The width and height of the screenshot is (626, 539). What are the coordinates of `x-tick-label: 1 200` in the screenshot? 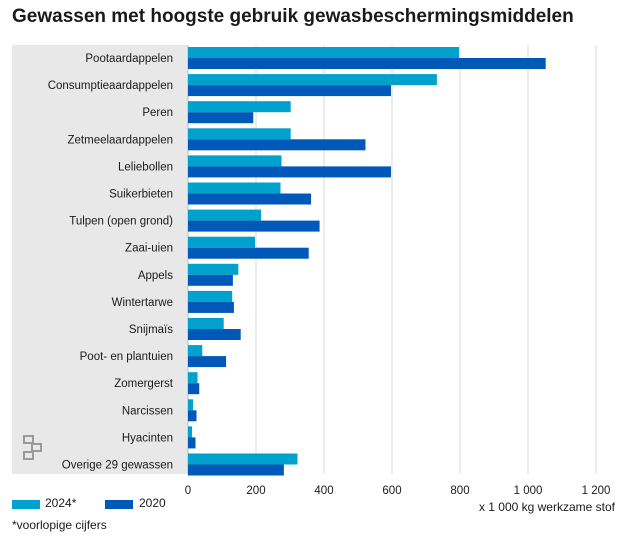 It's located at (596, 491).